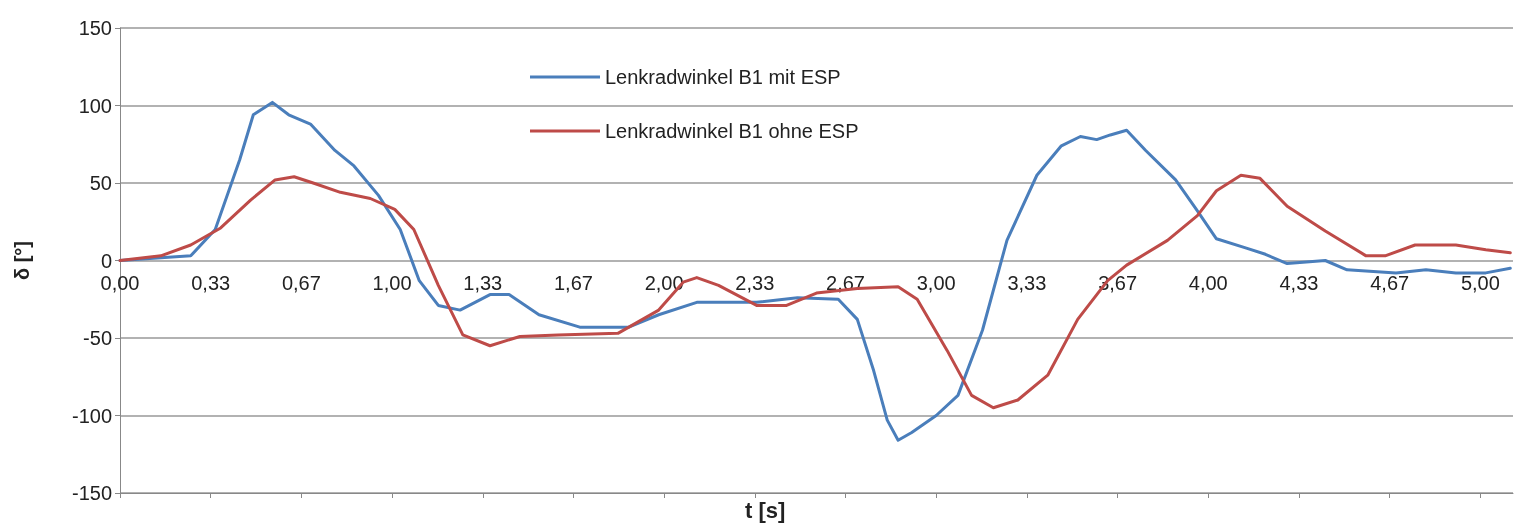 This screenshot has width=1517, height=523. Describe the element at coordinates (95, 105) in the screenshot. I see `y-tick-label: 100` at that location.